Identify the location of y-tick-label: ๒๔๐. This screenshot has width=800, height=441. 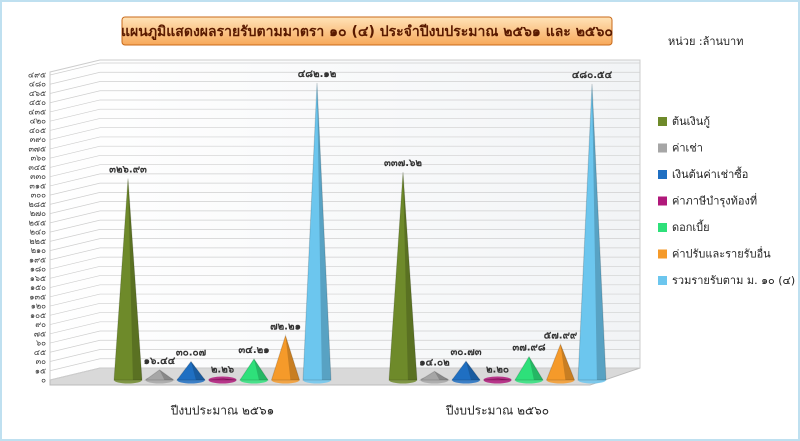
(38, 232).